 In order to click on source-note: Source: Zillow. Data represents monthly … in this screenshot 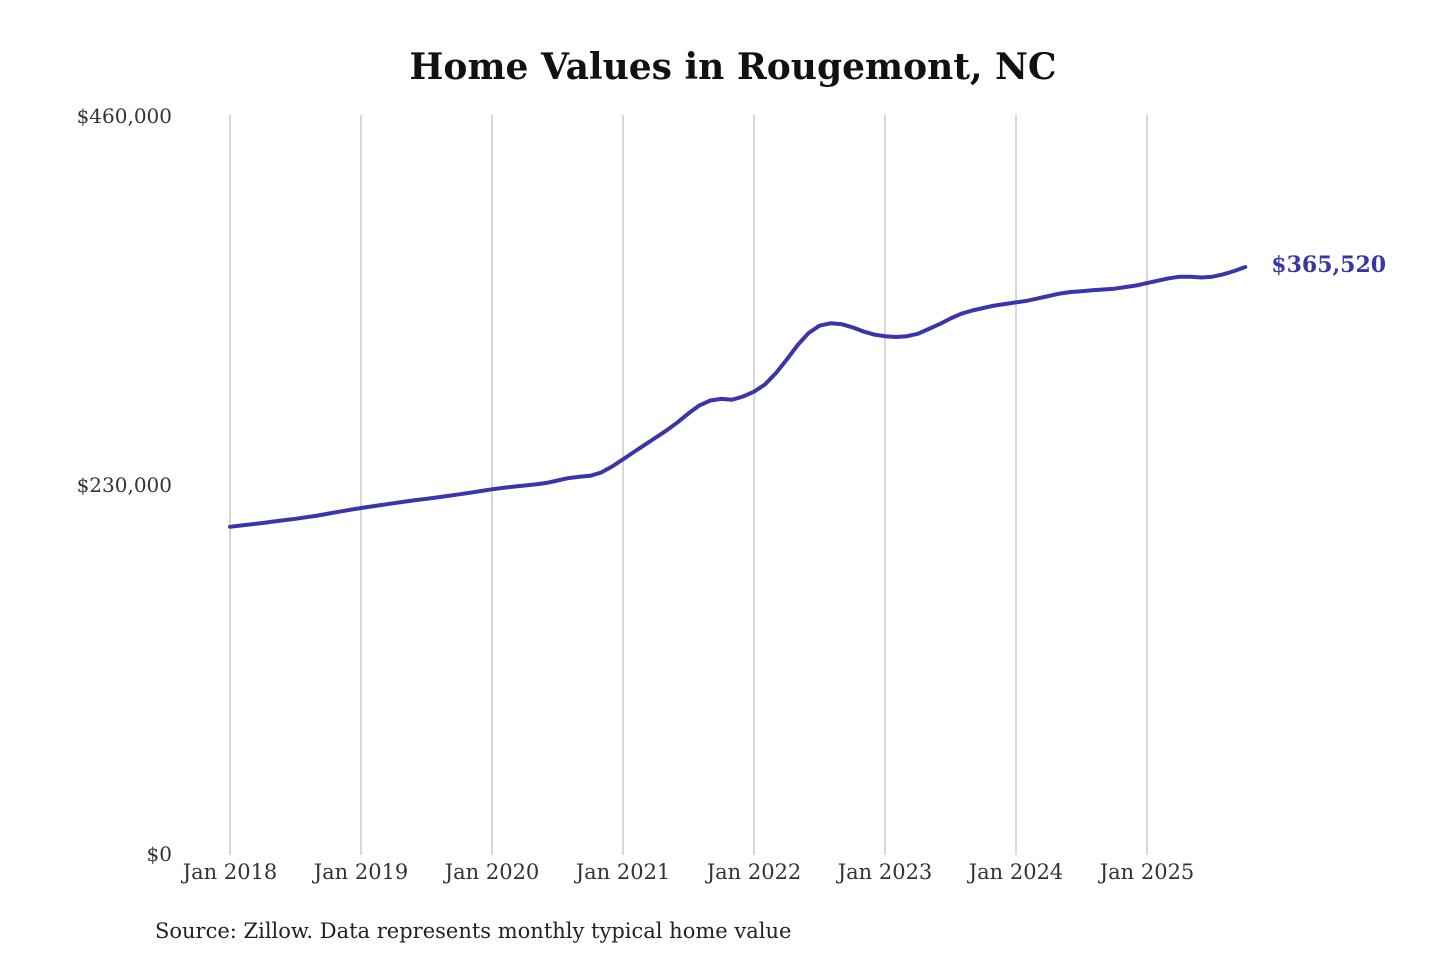, I will do `click(473, 931)`.